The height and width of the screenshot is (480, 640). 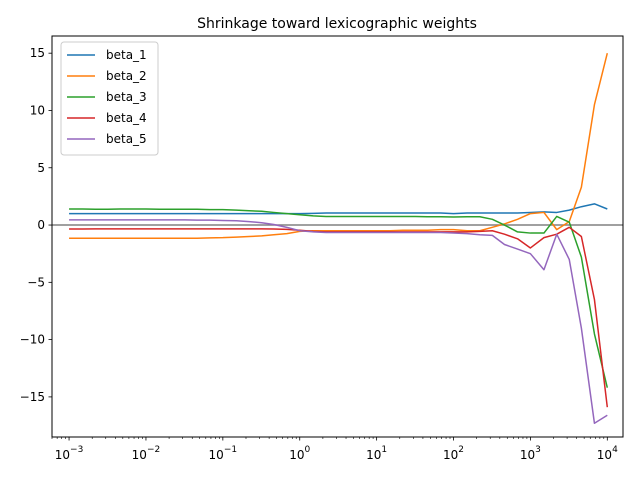 I want to click on x-tick-label: 10⁰, so click(x=299, y=453).